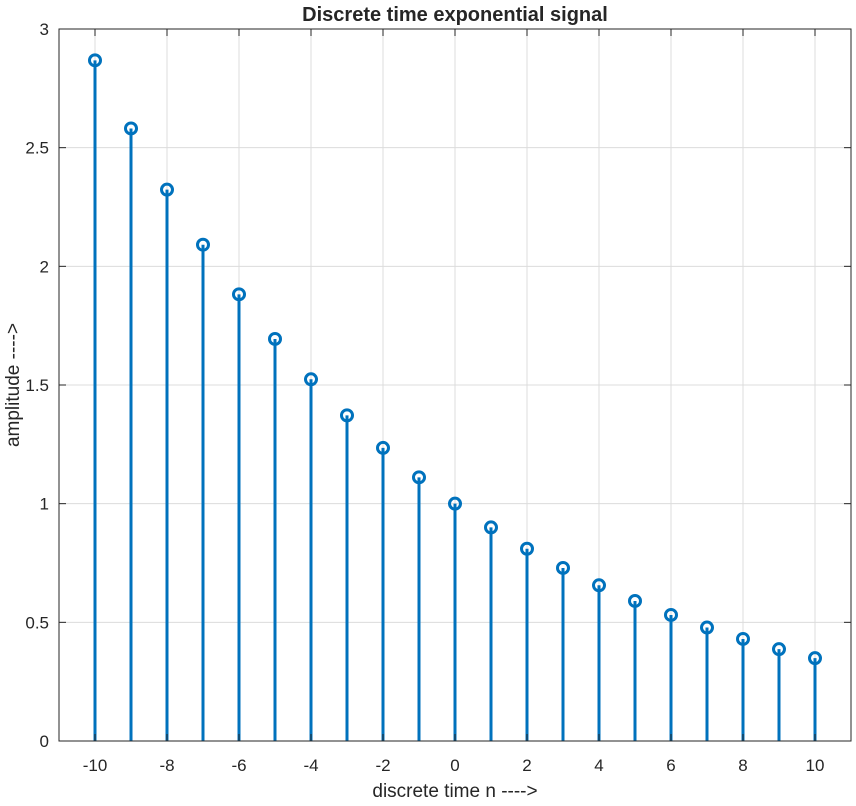  I want to click on x-tick-label: -6, so click(238, 765).